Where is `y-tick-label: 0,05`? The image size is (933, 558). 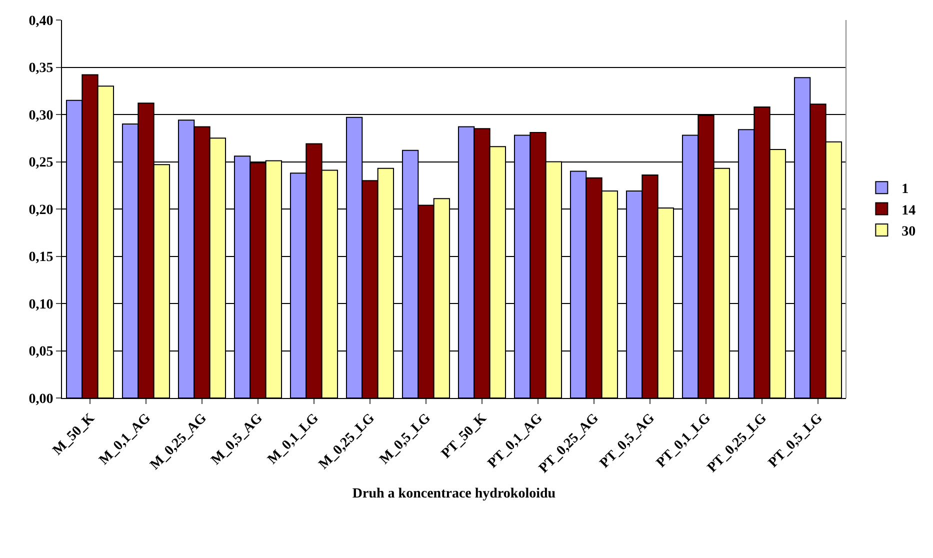 y-tick-label: 0,05 is located at coordinates (41, 352).